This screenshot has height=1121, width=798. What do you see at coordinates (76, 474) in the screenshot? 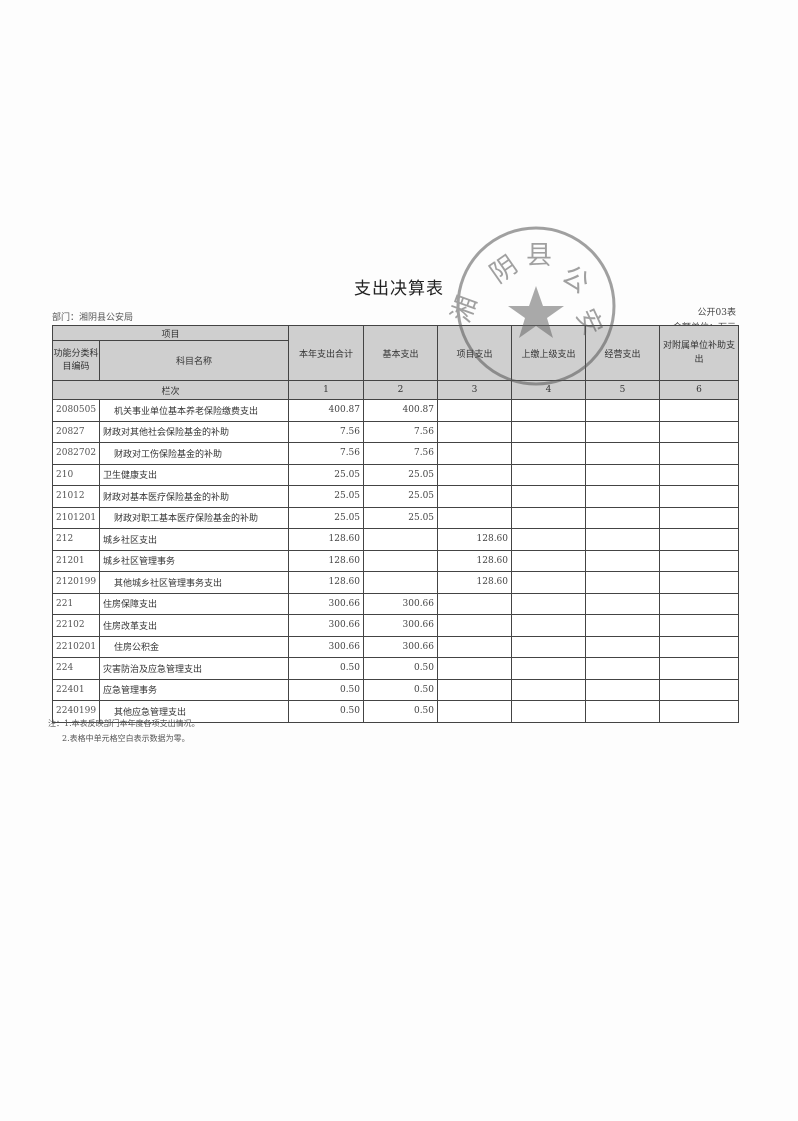
I see `cell-code: 210` at bounding box center [76, 474].